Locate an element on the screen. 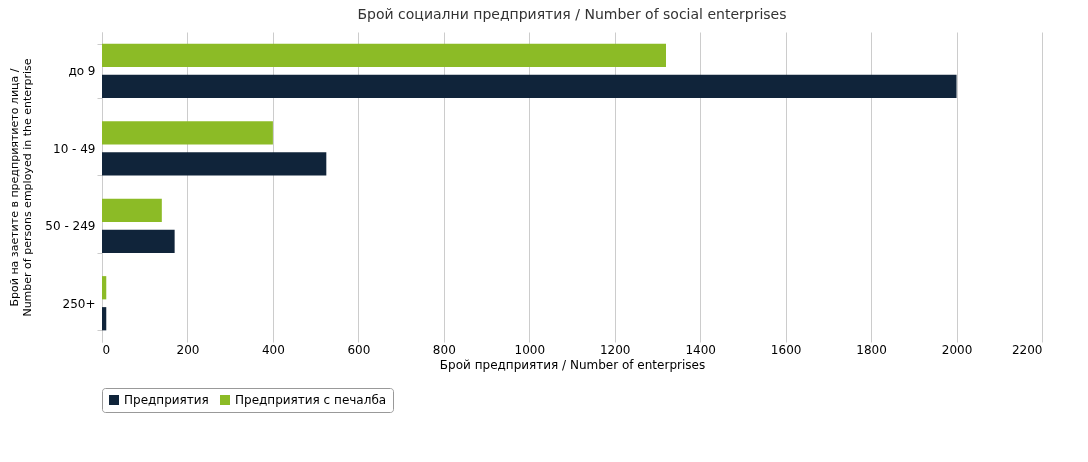  y-tick-label: 50 - 249 is located at coordinates (70, 226).